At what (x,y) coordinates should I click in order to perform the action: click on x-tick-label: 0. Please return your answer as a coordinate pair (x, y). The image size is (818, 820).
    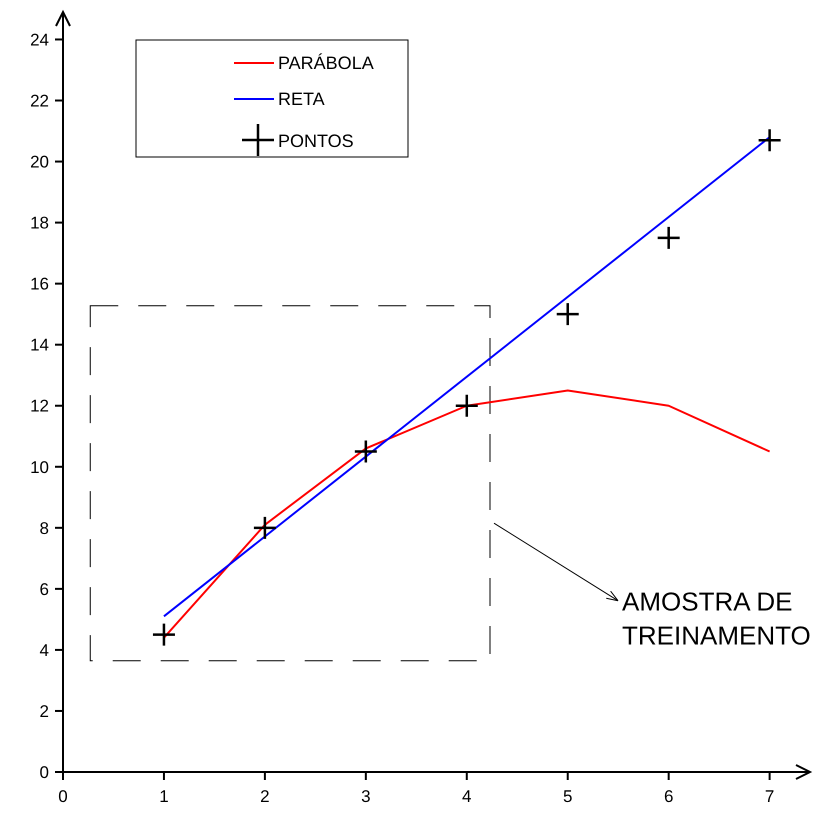
    Looking at the image, I should click on (63, 796).